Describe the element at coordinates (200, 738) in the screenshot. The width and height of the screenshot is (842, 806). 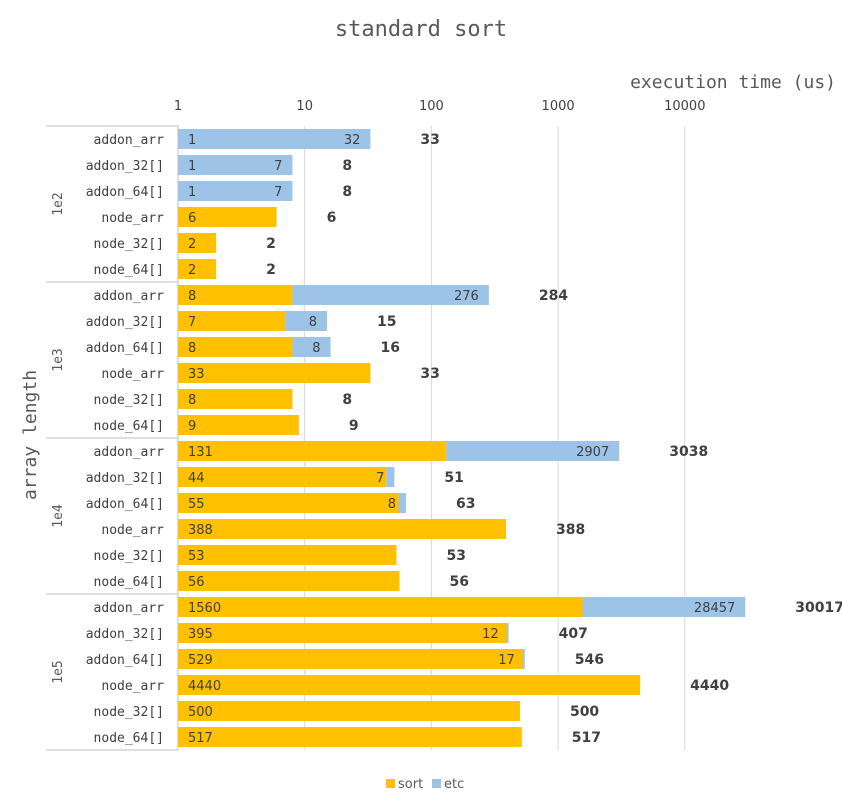
I see `data-label-sort: 517` at that location.